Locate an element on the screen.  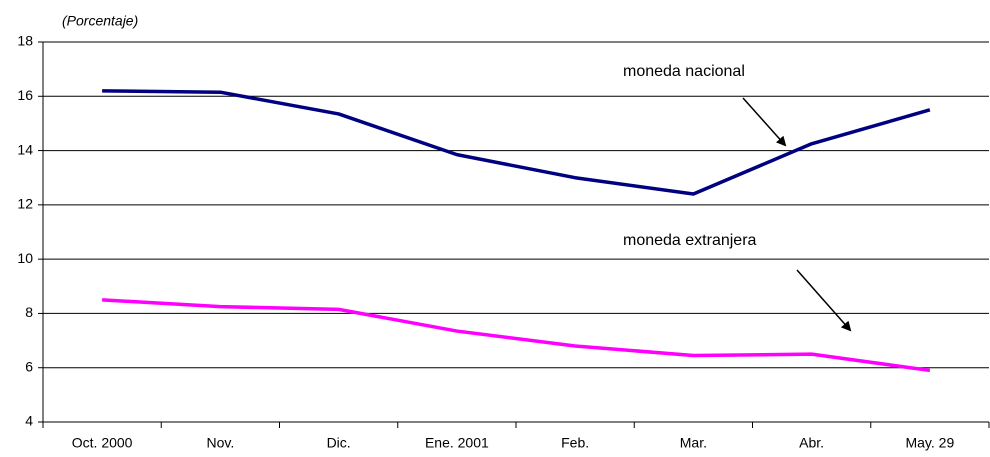
x-tick-label: Mar. is located at coordinates (693, 443).